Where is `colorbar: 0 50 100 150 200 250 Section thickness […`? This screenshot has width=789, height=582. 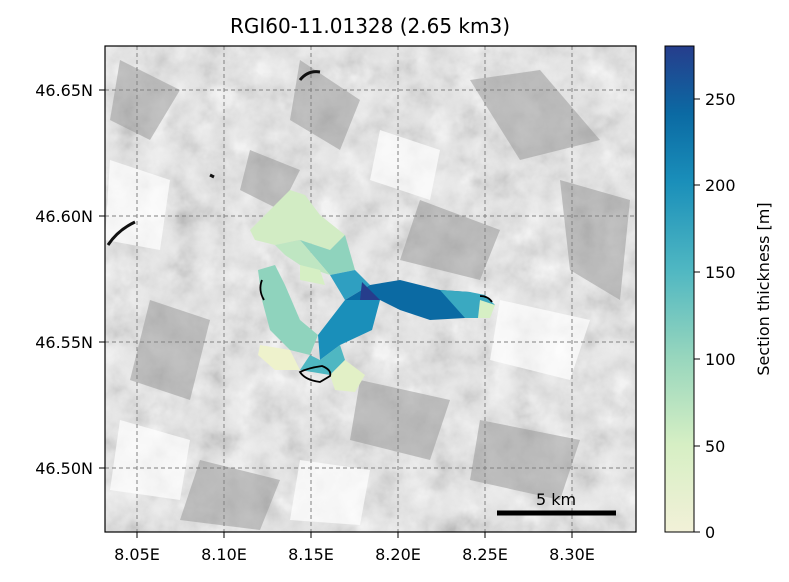
colorbar: 0 50 100 150 200 250 Section thickness [… is located at coordinates (718, 293).